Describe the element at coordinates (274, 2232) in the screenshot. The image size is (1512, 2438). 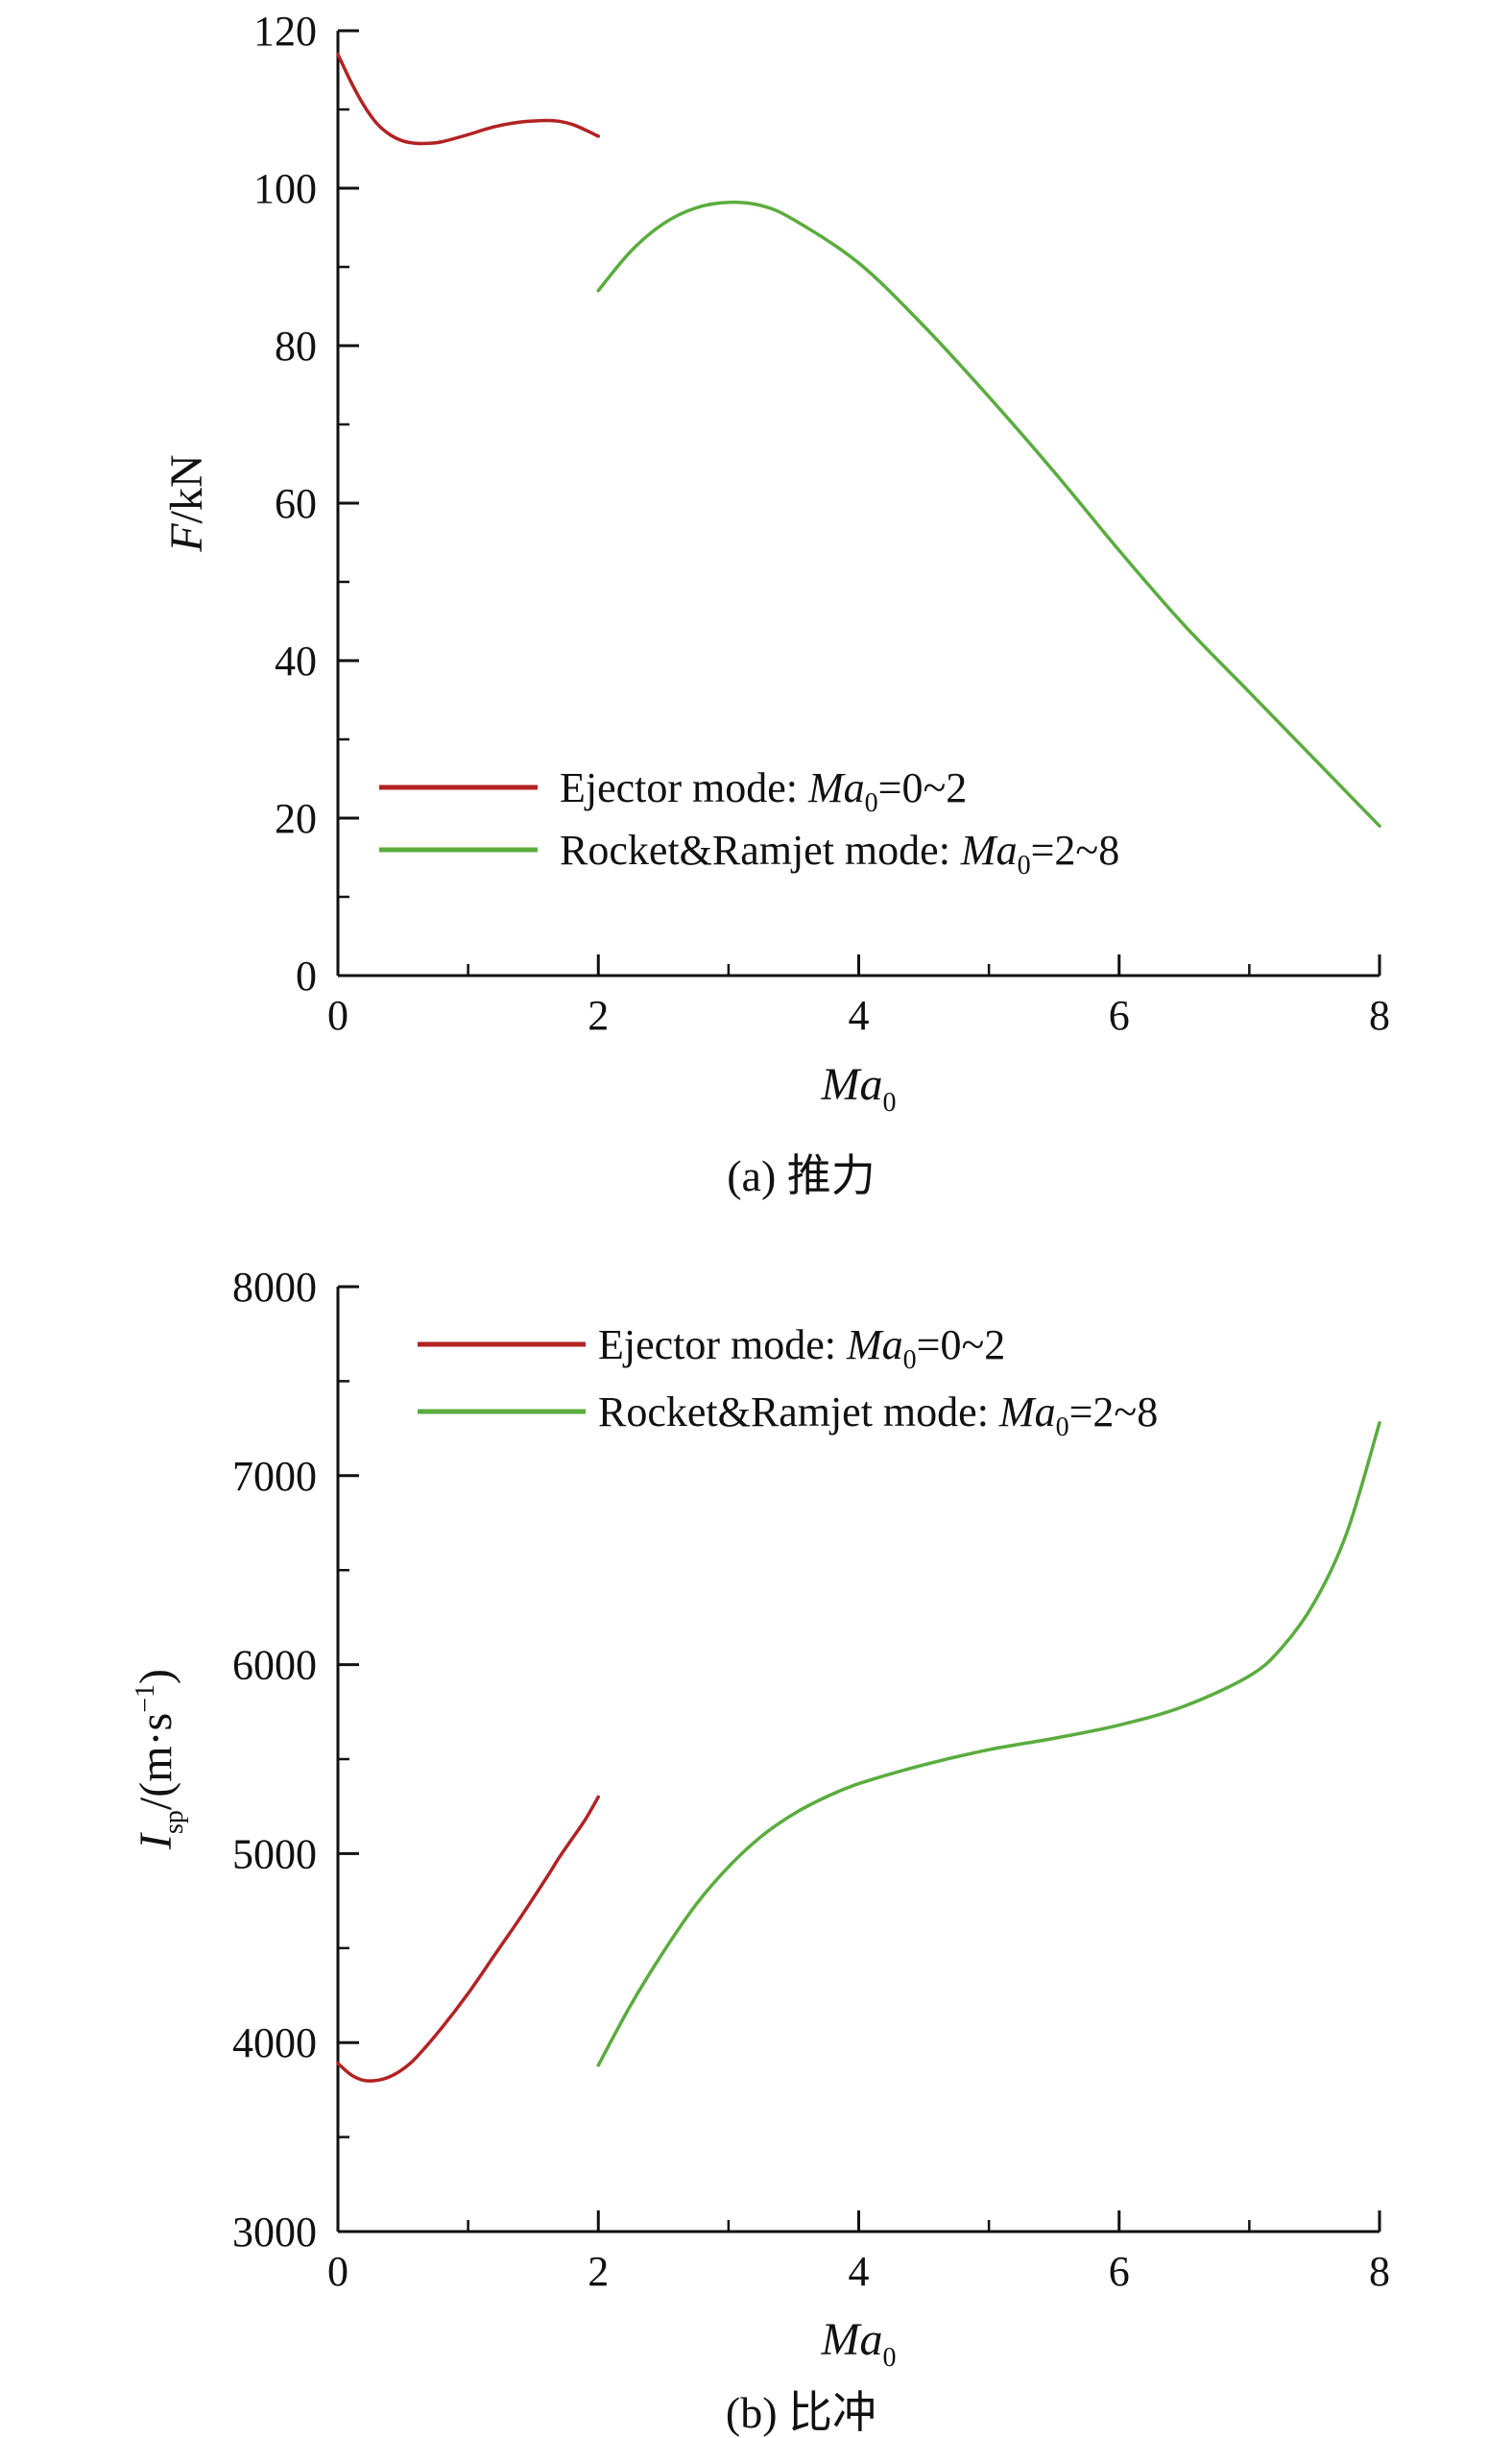
I see `y-tick-label: 3000` at that location.